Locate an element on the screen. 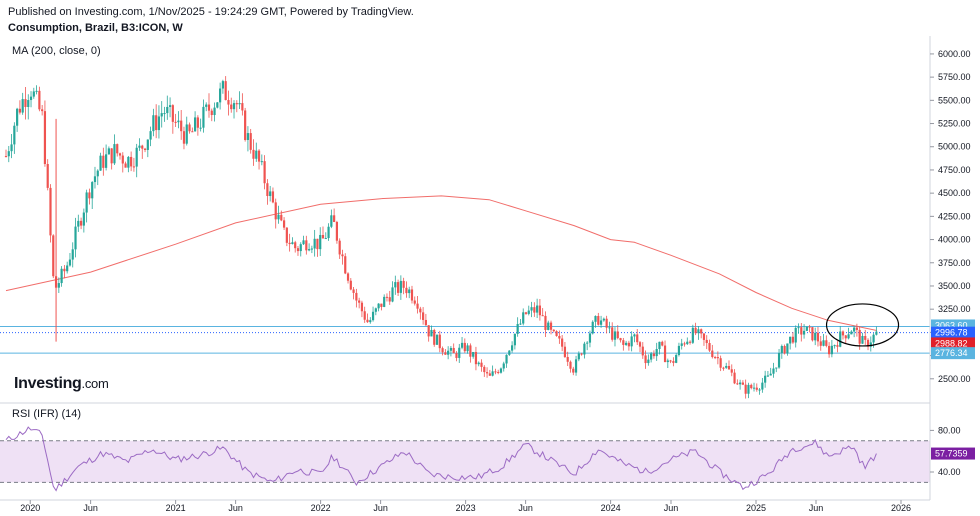  price-level-tag-label: 2996.78 is located at coordinates (951, 333).